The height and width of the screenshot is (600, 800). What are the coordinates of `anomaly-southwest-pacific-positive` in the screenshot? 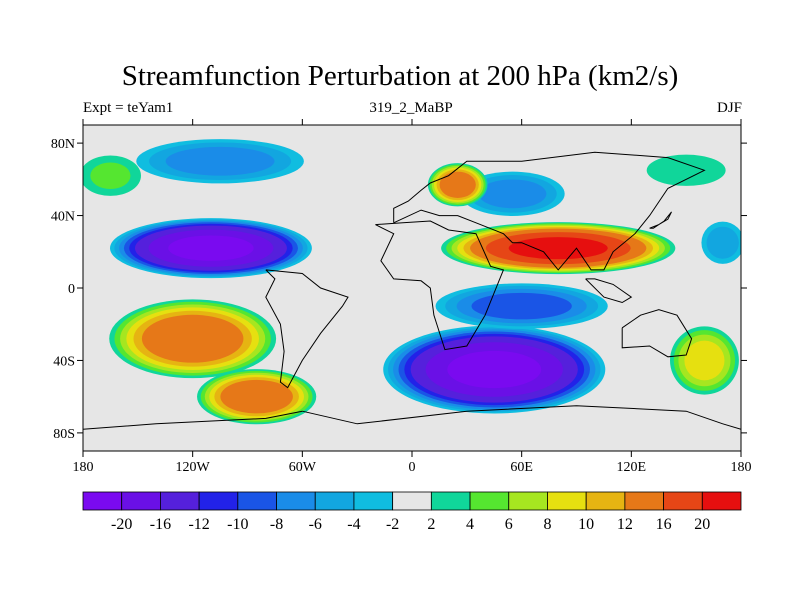 It's located at (704, 360).